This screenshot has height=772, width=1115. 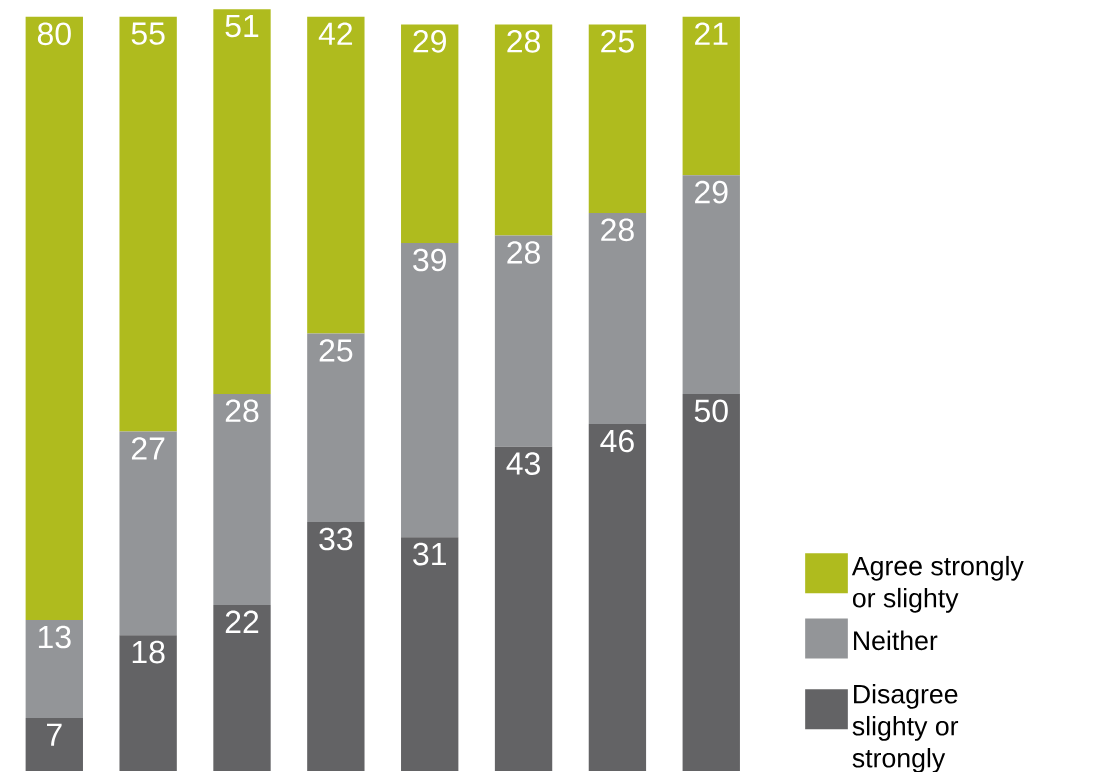 What do you see at coordinates (54, 734) in the screenshot?
I see `data-label: 7` at bounding box center [54, 734].